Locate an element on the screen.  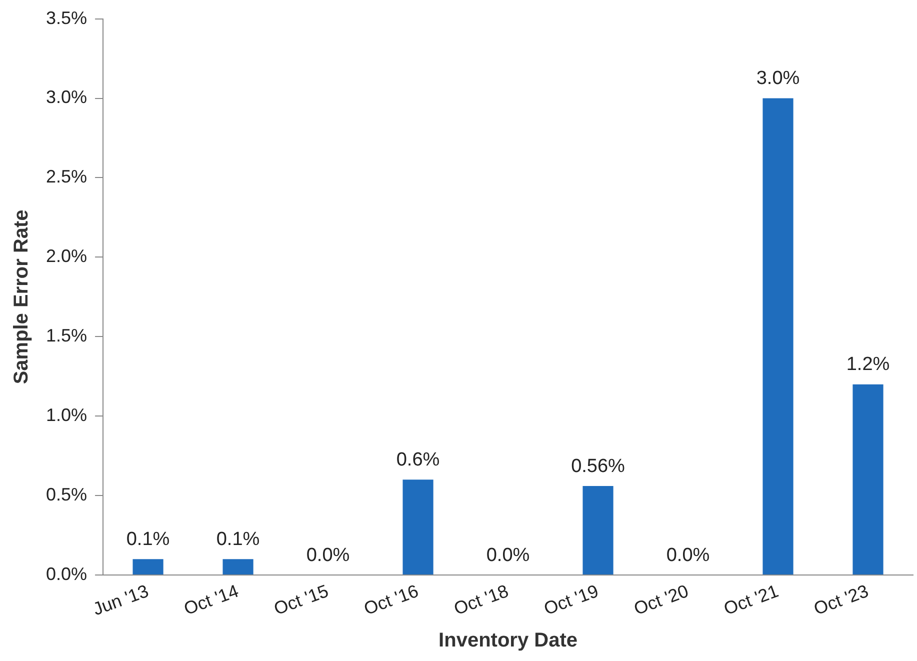
x-tick-label: Oct '20 is located at coordinates (661, 599).